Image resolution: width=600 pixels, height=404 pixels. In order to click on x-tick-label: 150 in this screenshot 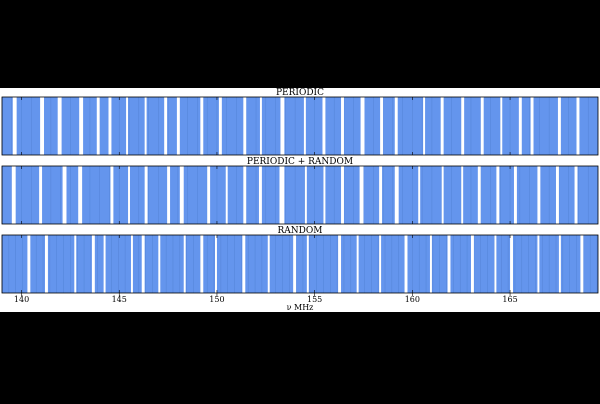, I will do `click(216, 299)`.